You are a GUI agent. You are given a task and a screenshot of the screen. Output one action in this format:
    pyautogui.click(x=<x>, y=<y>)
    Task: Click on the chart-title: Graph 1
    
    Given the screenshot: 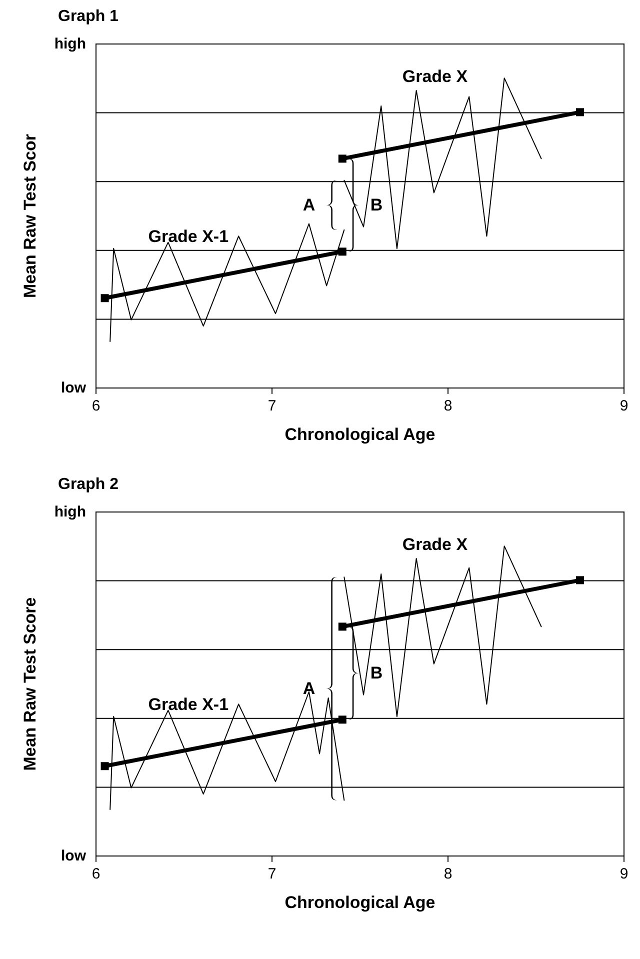 What is the action you would take?
    pyautogui.click(x=88, y=17)
    